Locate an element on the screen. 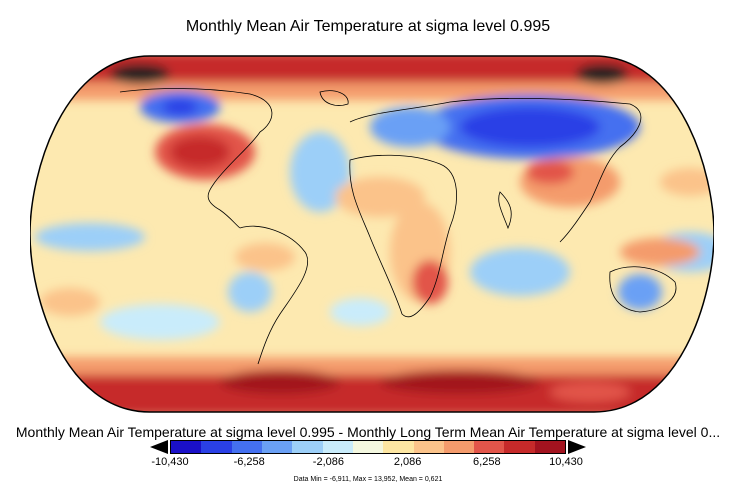  legend-tick-label: -6,258 is located at coordinates (249, 462).